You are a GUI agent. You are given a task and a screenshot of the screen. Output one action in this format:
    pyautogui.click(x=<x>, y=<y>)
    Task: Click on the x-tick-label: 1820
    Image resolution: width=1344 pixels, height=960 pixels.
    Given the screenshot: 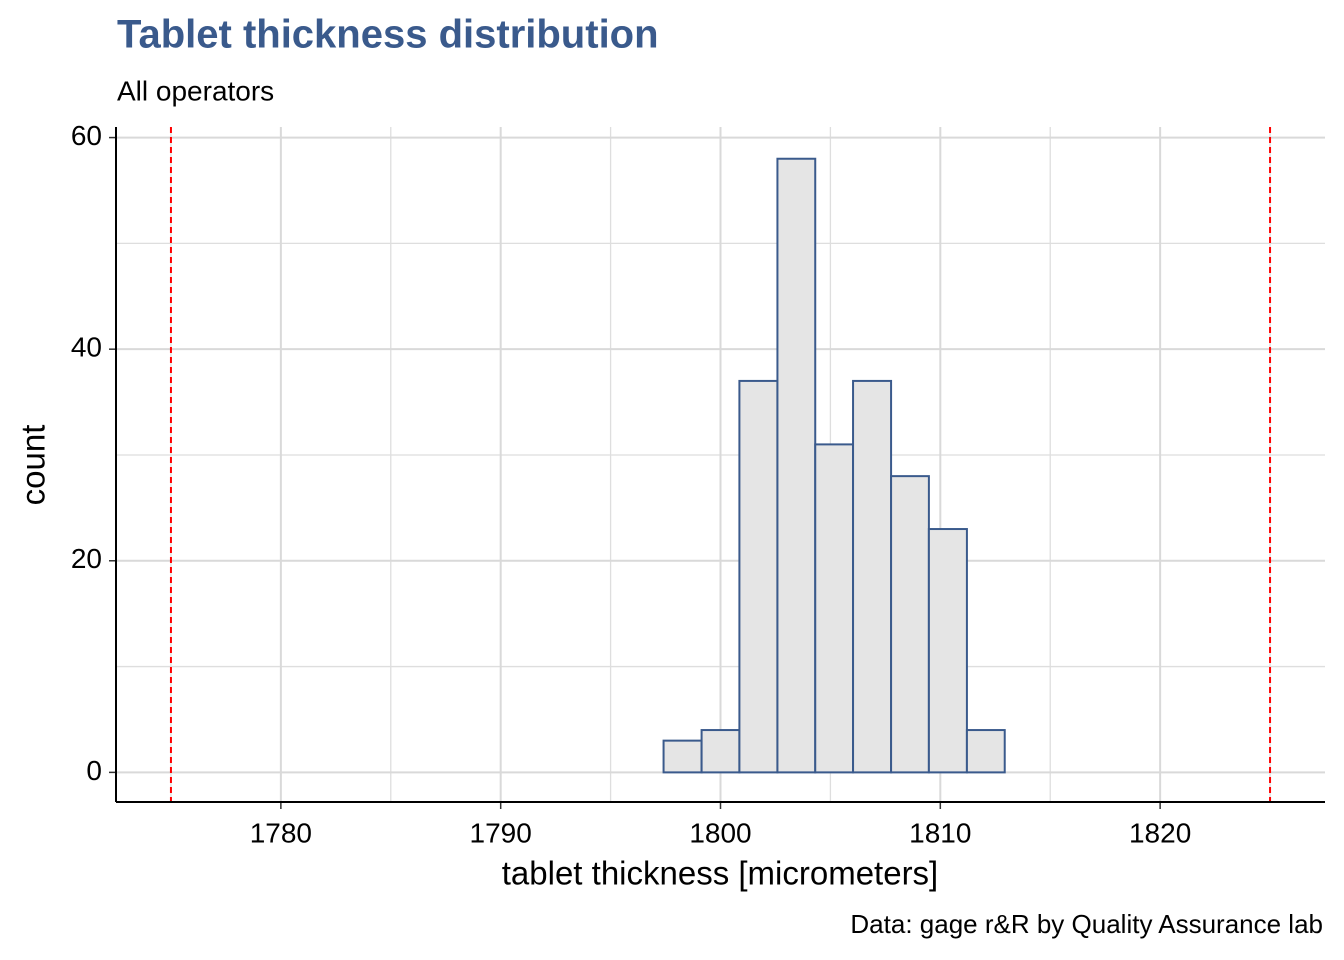 What is the action you would take?
    pyautogui.click(x=1160, y=832)
    